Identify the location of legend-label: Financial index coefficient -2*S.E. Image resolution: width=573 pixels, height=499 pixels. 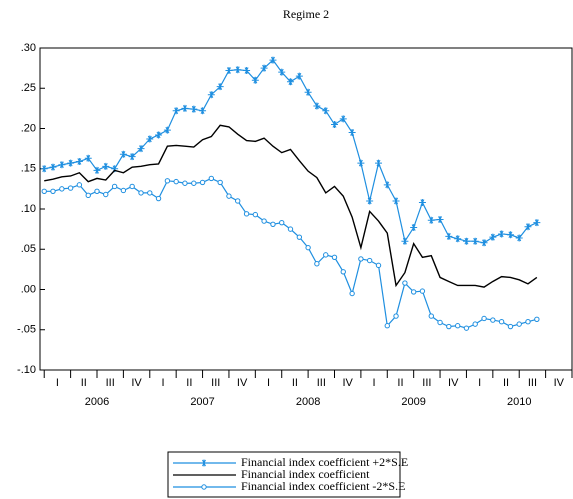
(323, 486).